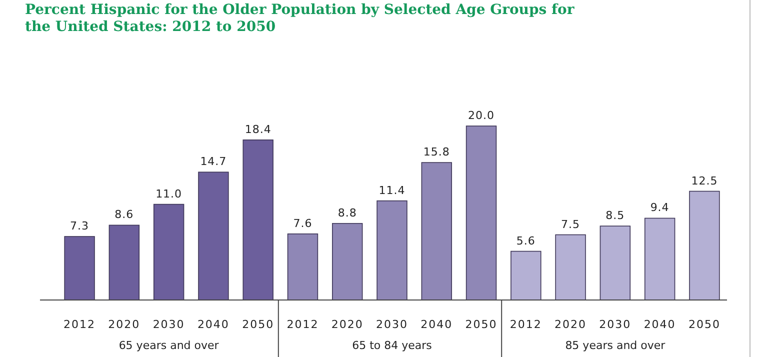  What do you see at coordinates (392, 190) in the screenshot?
I see `data-label: 11.4` at bounding box center [392, 190].